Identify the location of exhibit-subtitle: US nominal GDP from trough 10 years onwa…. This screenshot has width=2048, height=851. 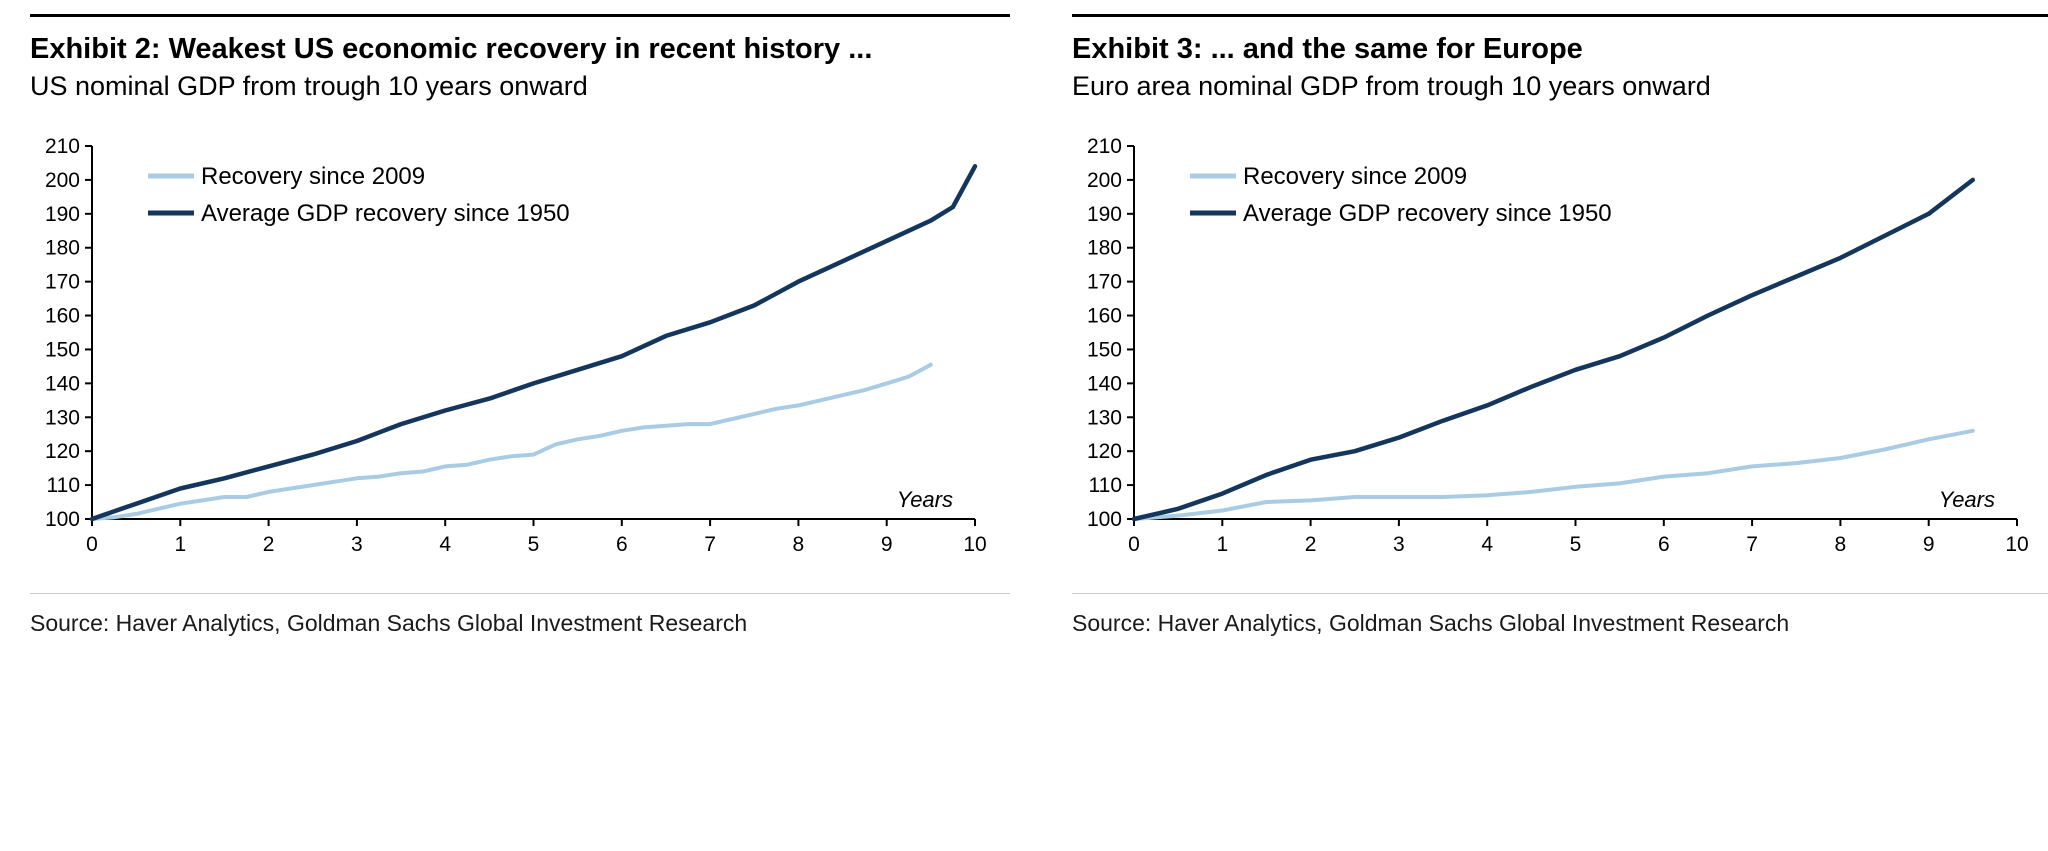
(309, 86).